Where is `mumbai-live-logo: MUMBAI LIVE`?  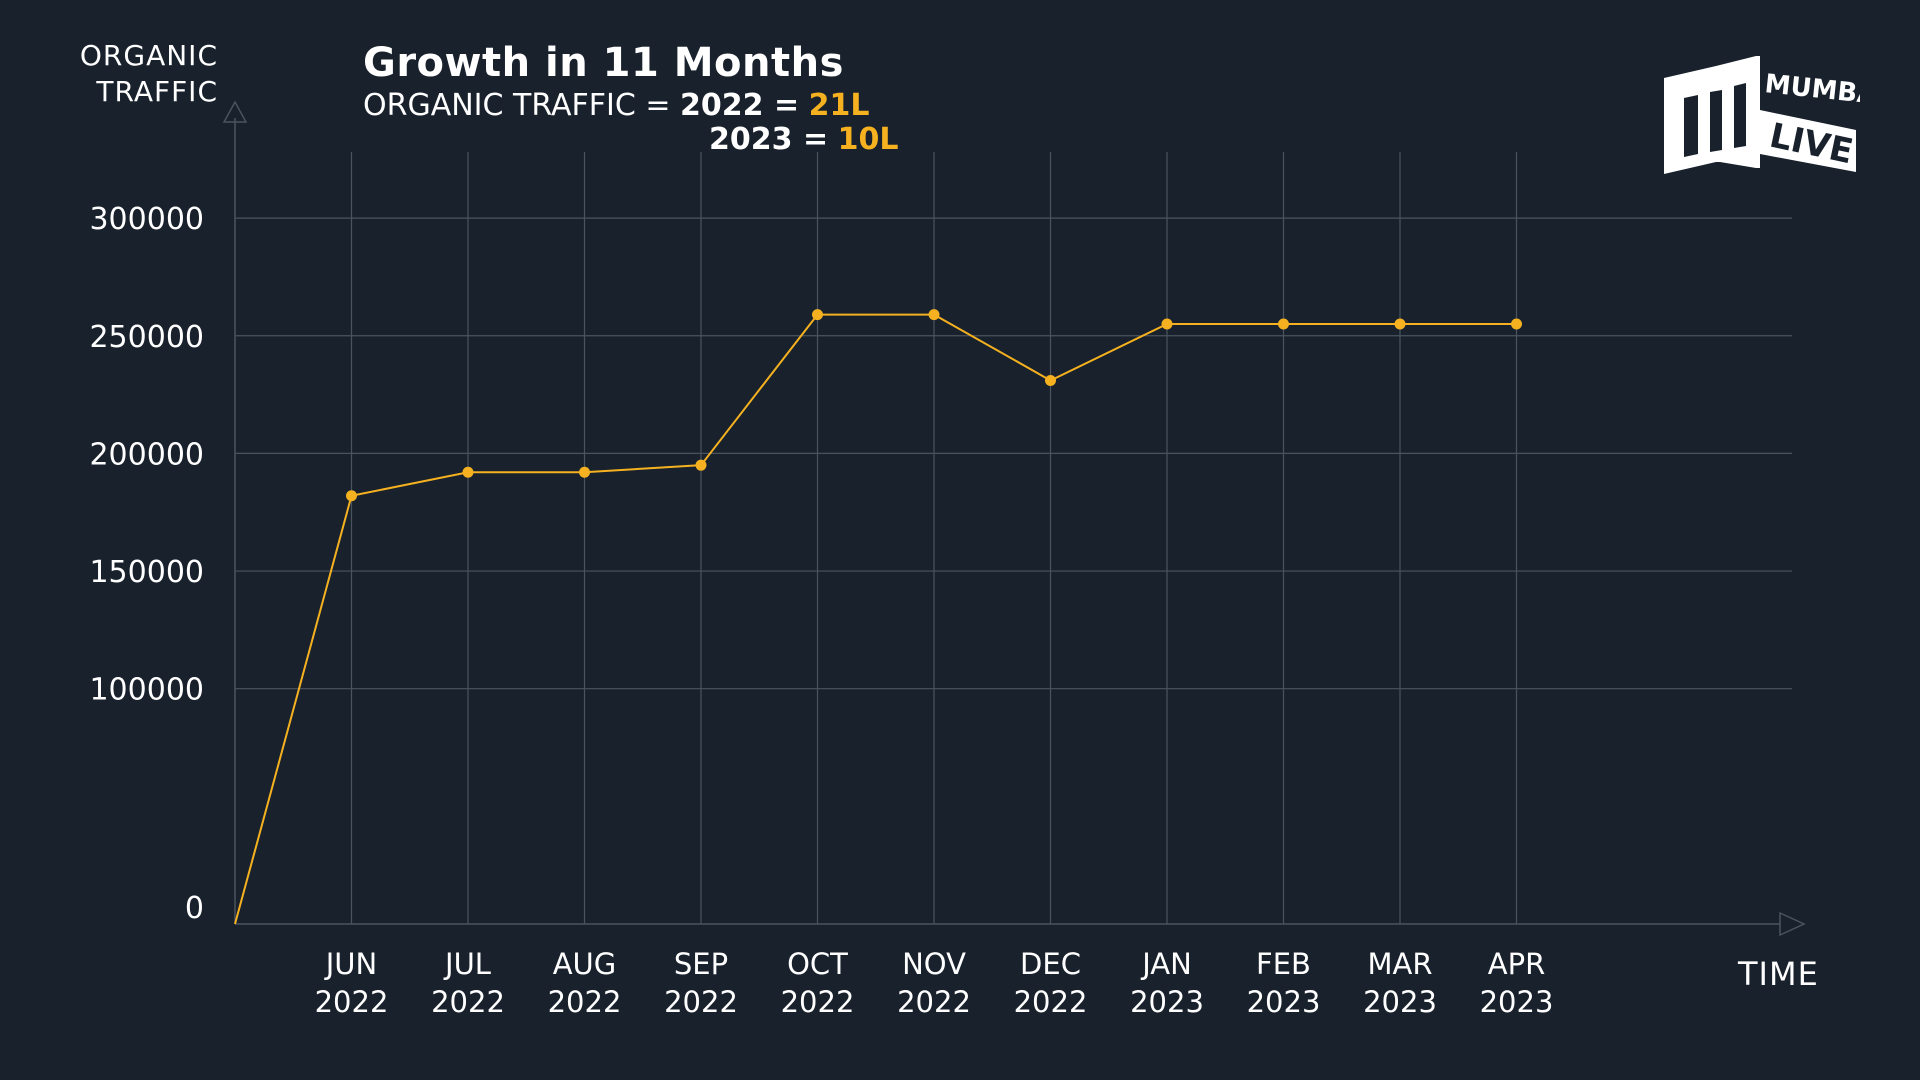
mumbai-live-logo: MUMBAI LIVE is located at coordinates (1762, 115).